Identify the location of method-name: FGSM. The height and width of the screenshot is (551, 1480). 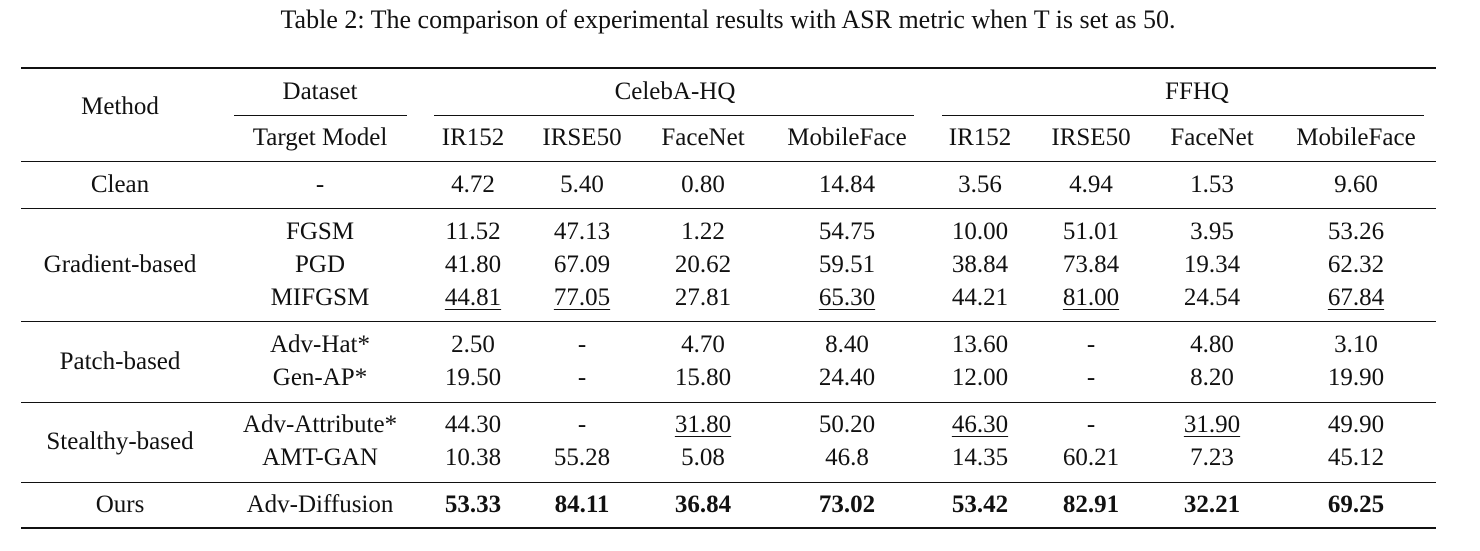
(320, 231).